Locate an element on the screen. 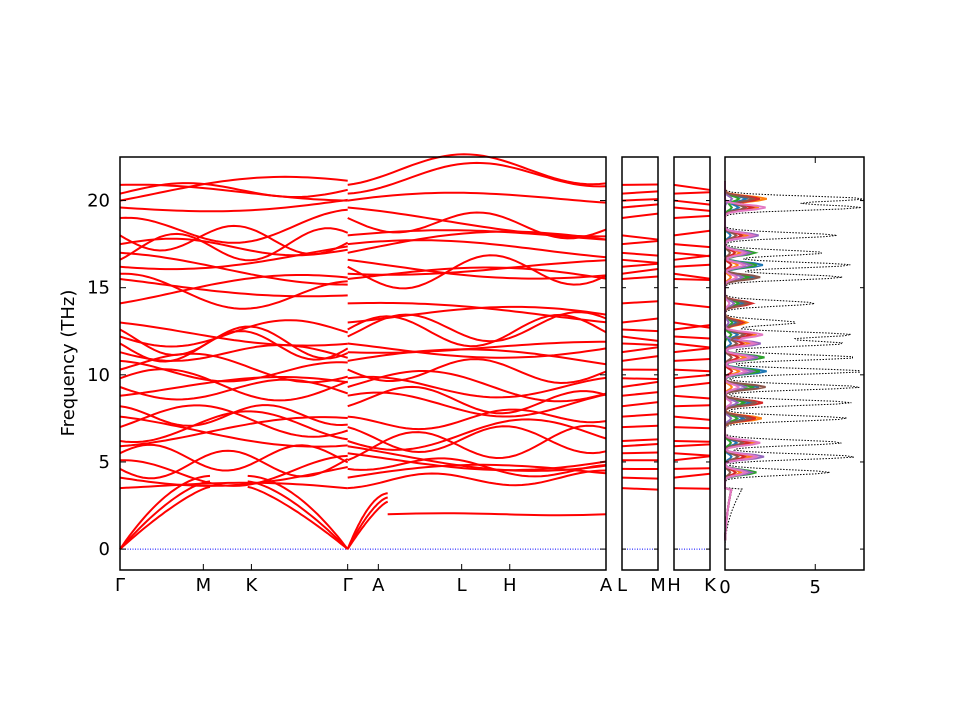 This screenshot has width=960, height=720. xtick-label-main-1-4: A is located at coordinates (606, 585).